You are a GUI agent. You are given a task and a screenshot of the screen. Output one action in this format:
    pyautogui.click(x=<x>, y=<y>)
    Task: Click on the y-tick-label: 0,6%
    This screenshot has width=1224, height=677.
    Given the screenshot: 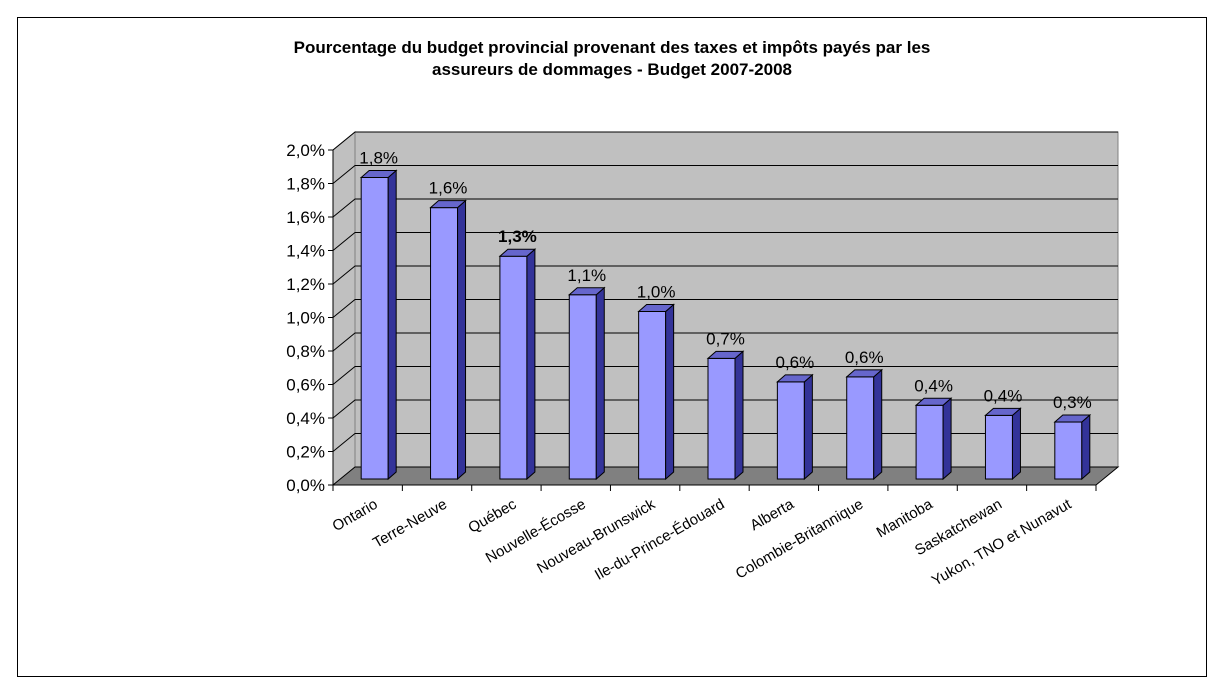 What is the action you would take?
    pyautogui.click(x=305, y=385)
    